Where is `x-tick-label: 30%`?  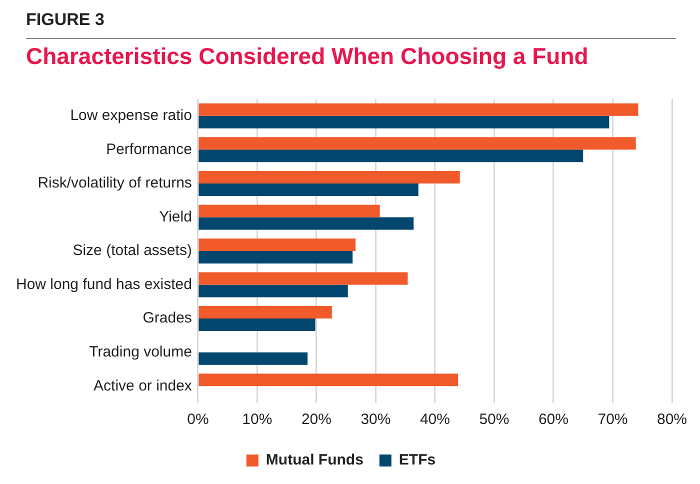
x-tick-label: 30% is located at coordinates (375, 419).